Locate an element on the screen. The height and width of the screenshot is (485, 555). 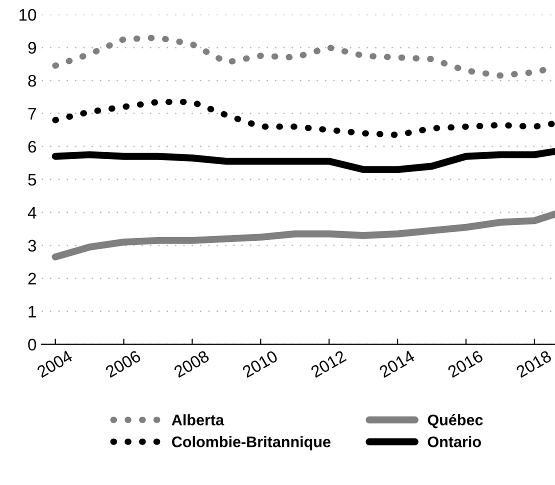
x-tick-label: 2004 is located at coordinates (55, 364).